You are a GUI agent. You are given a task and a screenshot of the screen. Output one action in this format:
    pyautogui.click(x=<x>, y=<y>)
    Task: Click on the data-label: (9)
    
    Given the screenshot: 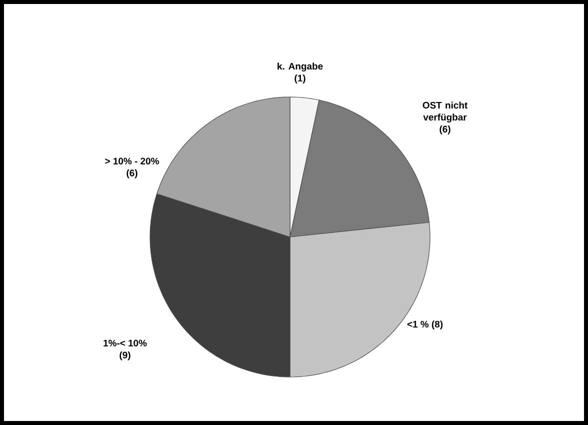 What is the action you would take?
    pyautogui.click(x=125, y=355)
    